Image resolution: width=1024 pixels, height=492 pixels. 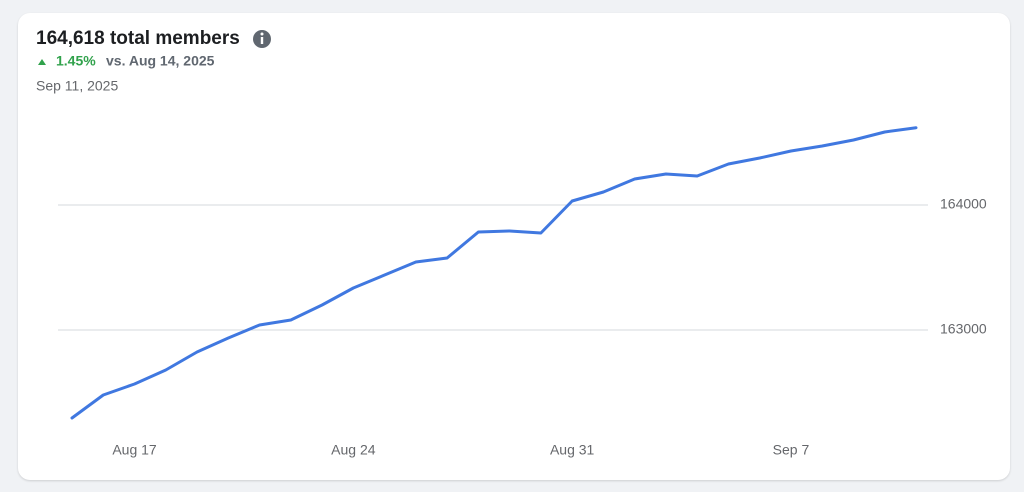 I want to click on x-tick-label: Aug 24, so click(x=353, y=450).